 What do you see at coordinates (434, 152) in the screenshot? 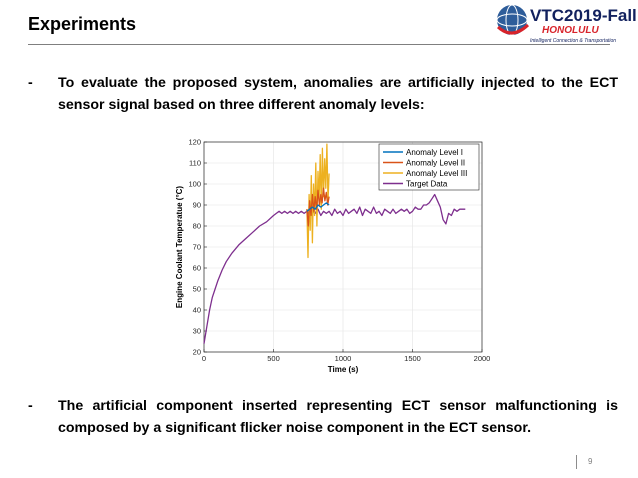
I see `legend-label: Anomaly Level I` at bounding box center [434, 152].